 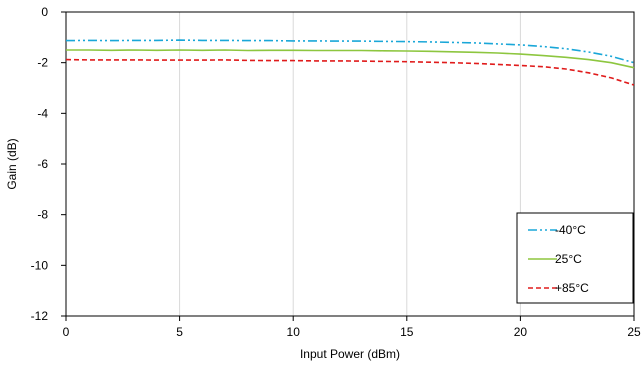 What do you see at coordinates (294, 332) in the screenshot?
I see `x-tick-label: 10` at bounding box center [294, 332].